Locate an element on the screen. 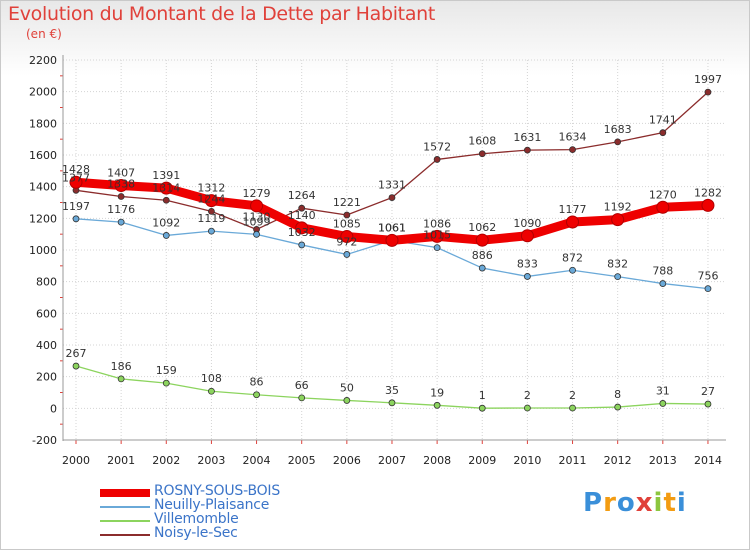  data-label: 1407 is located at coordinates (121, 173).